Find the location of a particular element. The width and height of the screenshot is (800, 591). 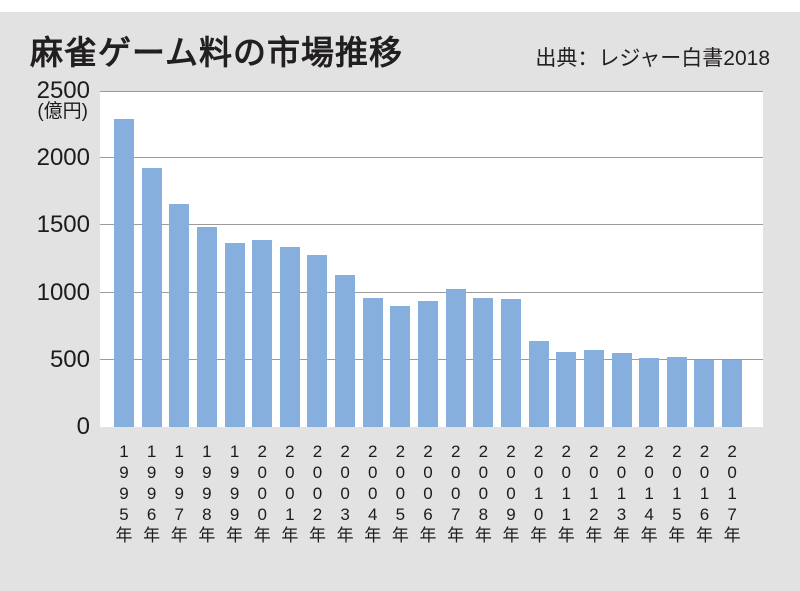

bar-1999 is located at coordinates (234, 334).